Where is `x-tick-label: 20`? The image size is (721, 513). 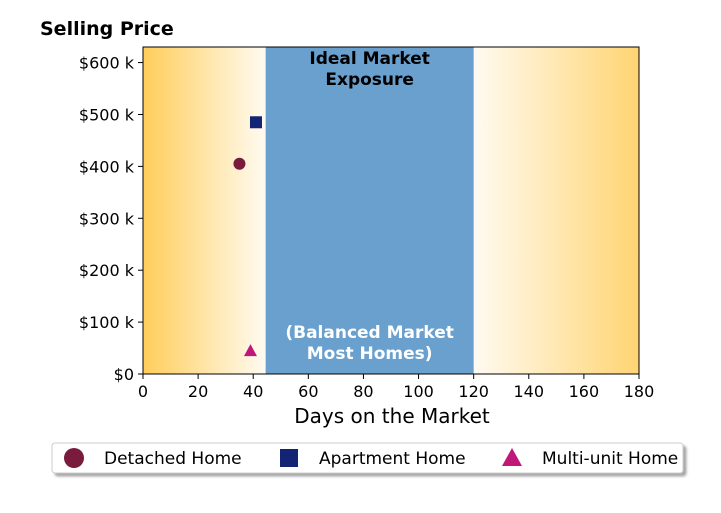 x-tick-label: 20 is located at coordinates (198, 391).